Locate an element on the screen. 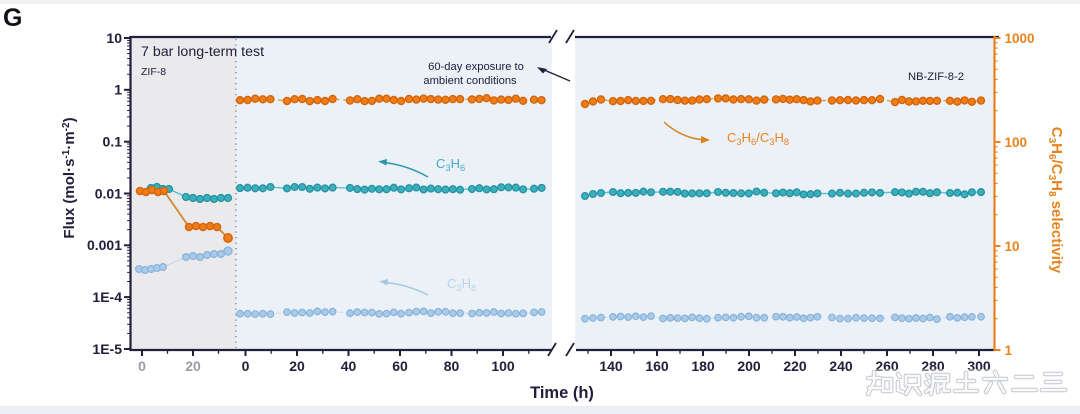 This screenshot has width=1080, height=414. svg-text: Time (h) is located at coordinates (562, 393).